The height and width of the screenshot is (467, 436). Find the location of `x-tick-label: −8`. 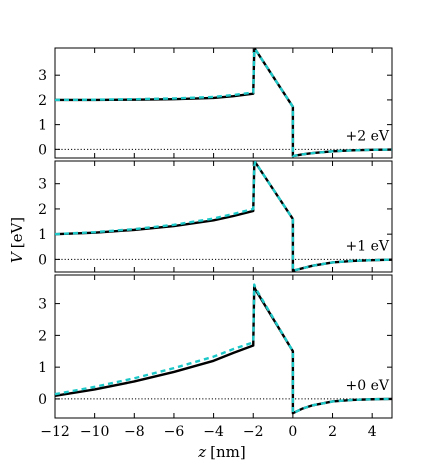

x-tick-label: −8 is located at coordinates (134, 432).